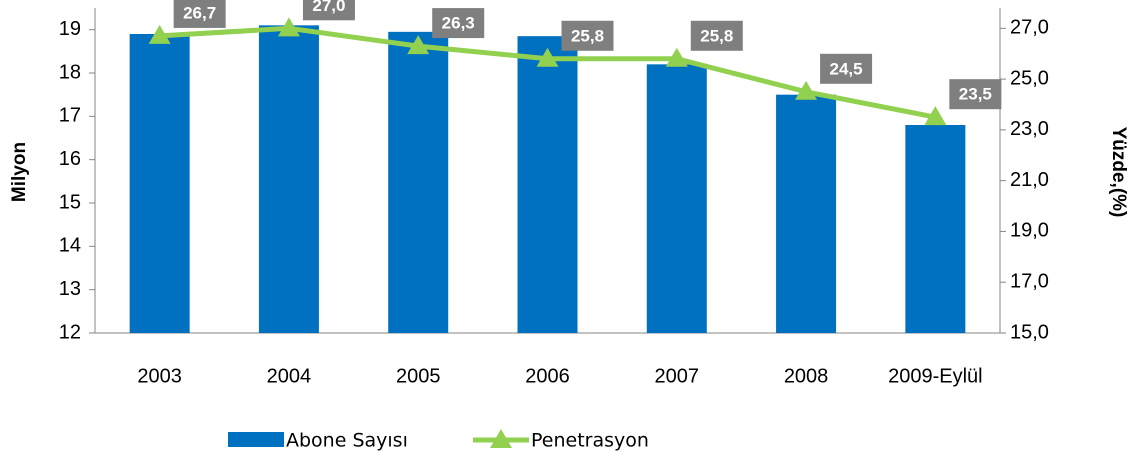 This screenshot has height=460, width=1141. What do you see at coordinates (935, 376) in the screenshot?
I see `x-tick-label: 2009-Eylül` at bounding box center [935, 376].